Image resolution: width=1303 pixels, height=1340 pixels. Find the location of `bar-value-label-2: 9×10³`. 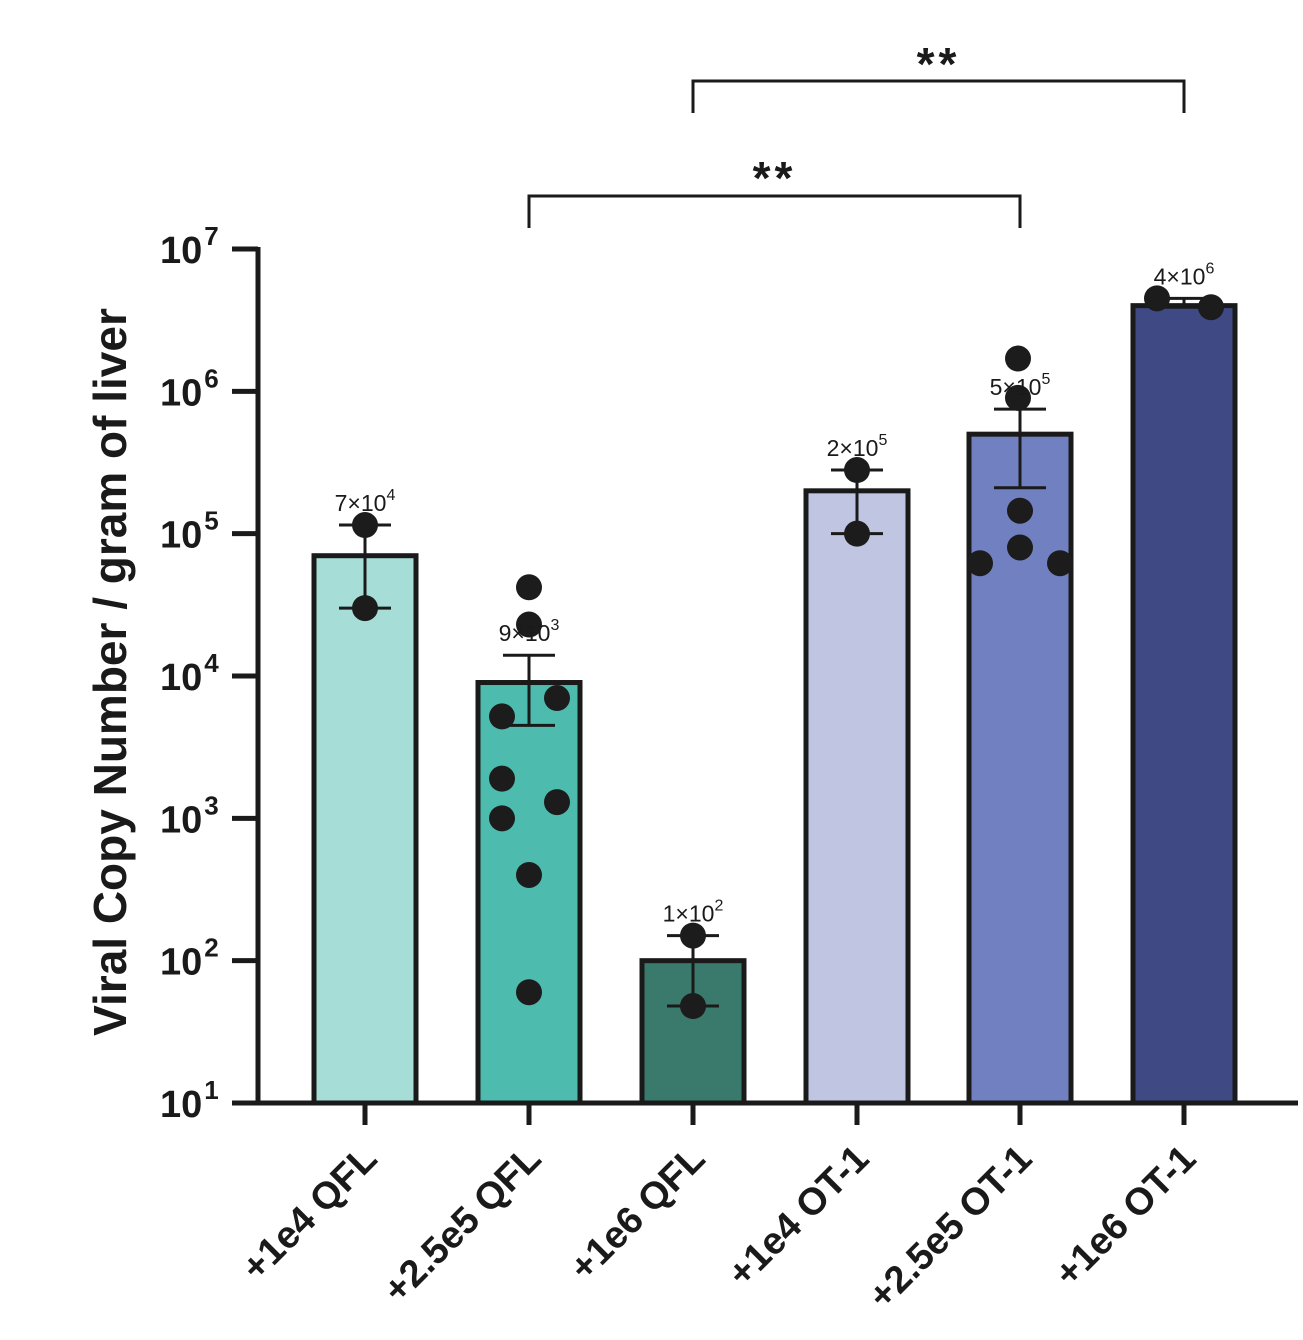

bar-value-label-2: 9×10³ is located at coordinates (529, 631).